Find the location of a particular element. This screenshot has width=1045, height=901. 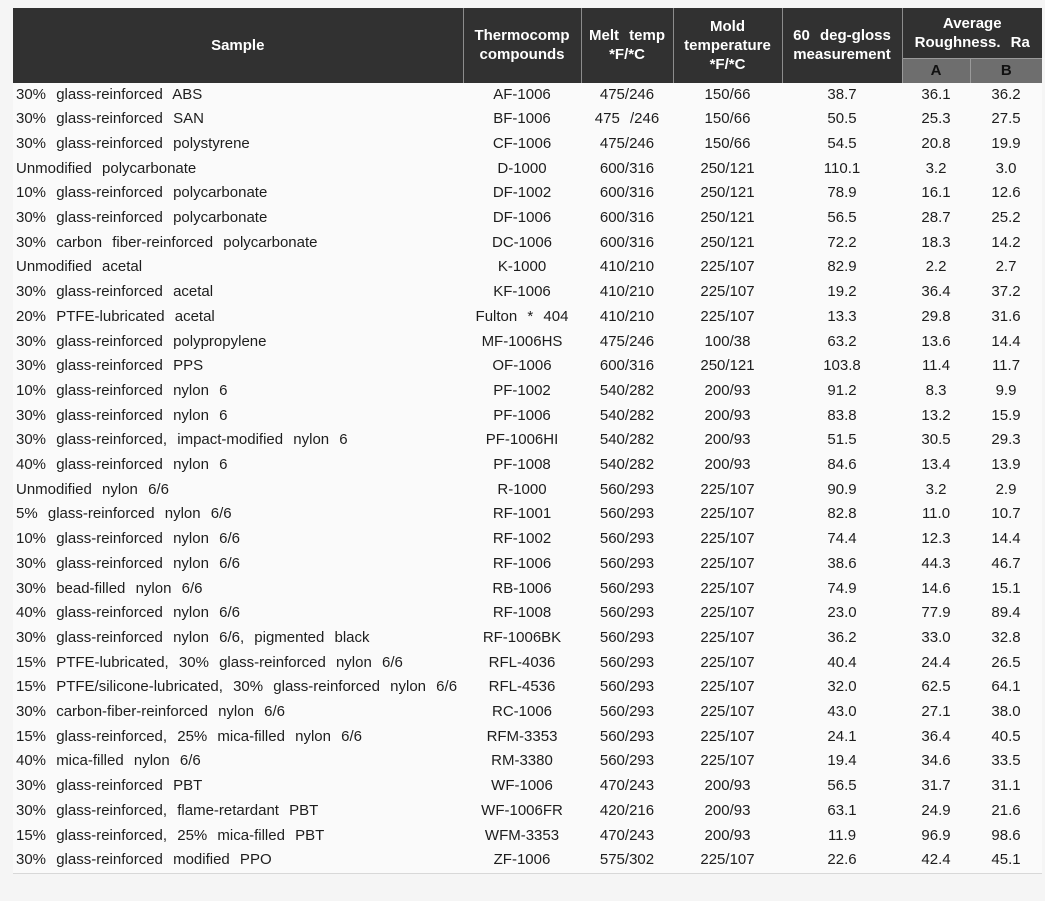

roughness-b-cell: 9.9 is located at coordinates (1006, 391).